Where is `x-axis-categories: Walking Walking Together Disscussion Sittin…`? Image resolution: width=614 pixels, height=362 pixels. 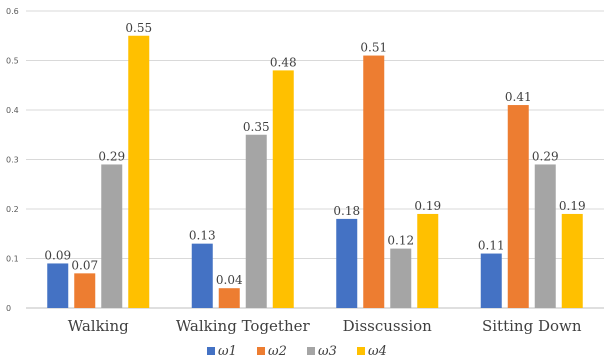 x-axis-categories: Walking Walking Together Disscussion Sittin… is located at coordinates (325, 326).